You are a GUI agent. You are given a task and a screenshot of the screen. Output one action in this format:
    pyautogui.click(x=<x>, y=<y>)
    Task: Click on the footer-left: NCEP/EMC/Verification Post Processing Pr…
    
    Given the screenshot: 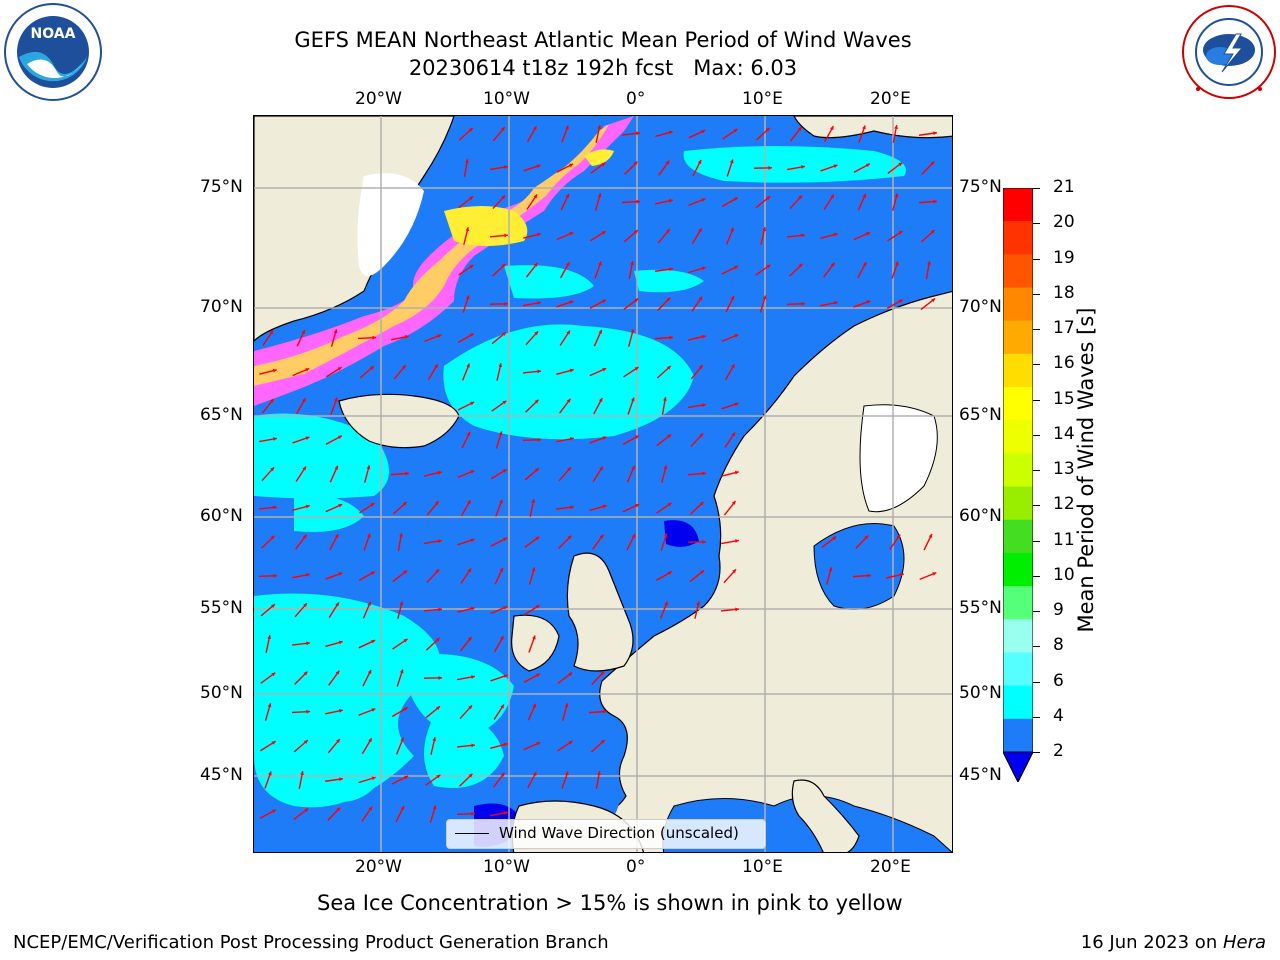 What is the action you would take?
    pyautogui.click(x=311, y=942)
    